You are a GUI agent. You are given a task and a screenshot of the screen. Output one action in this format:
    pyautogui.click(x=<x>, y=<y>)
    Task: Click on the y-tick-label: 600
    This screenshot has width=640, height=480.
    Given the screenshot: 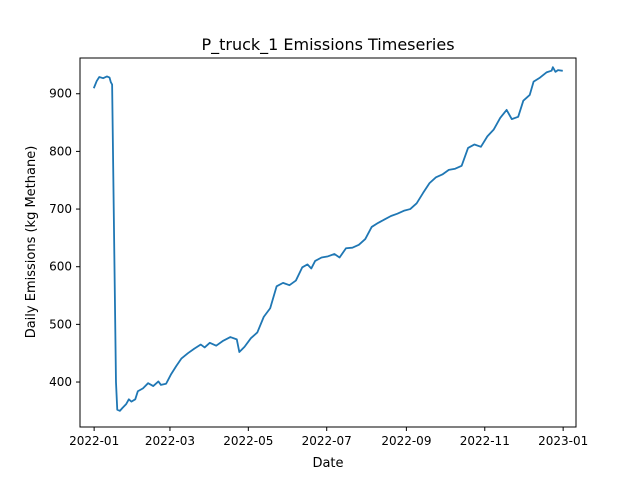 What is the action you would take?
    pyautogui.click(x=60, y=267)
    